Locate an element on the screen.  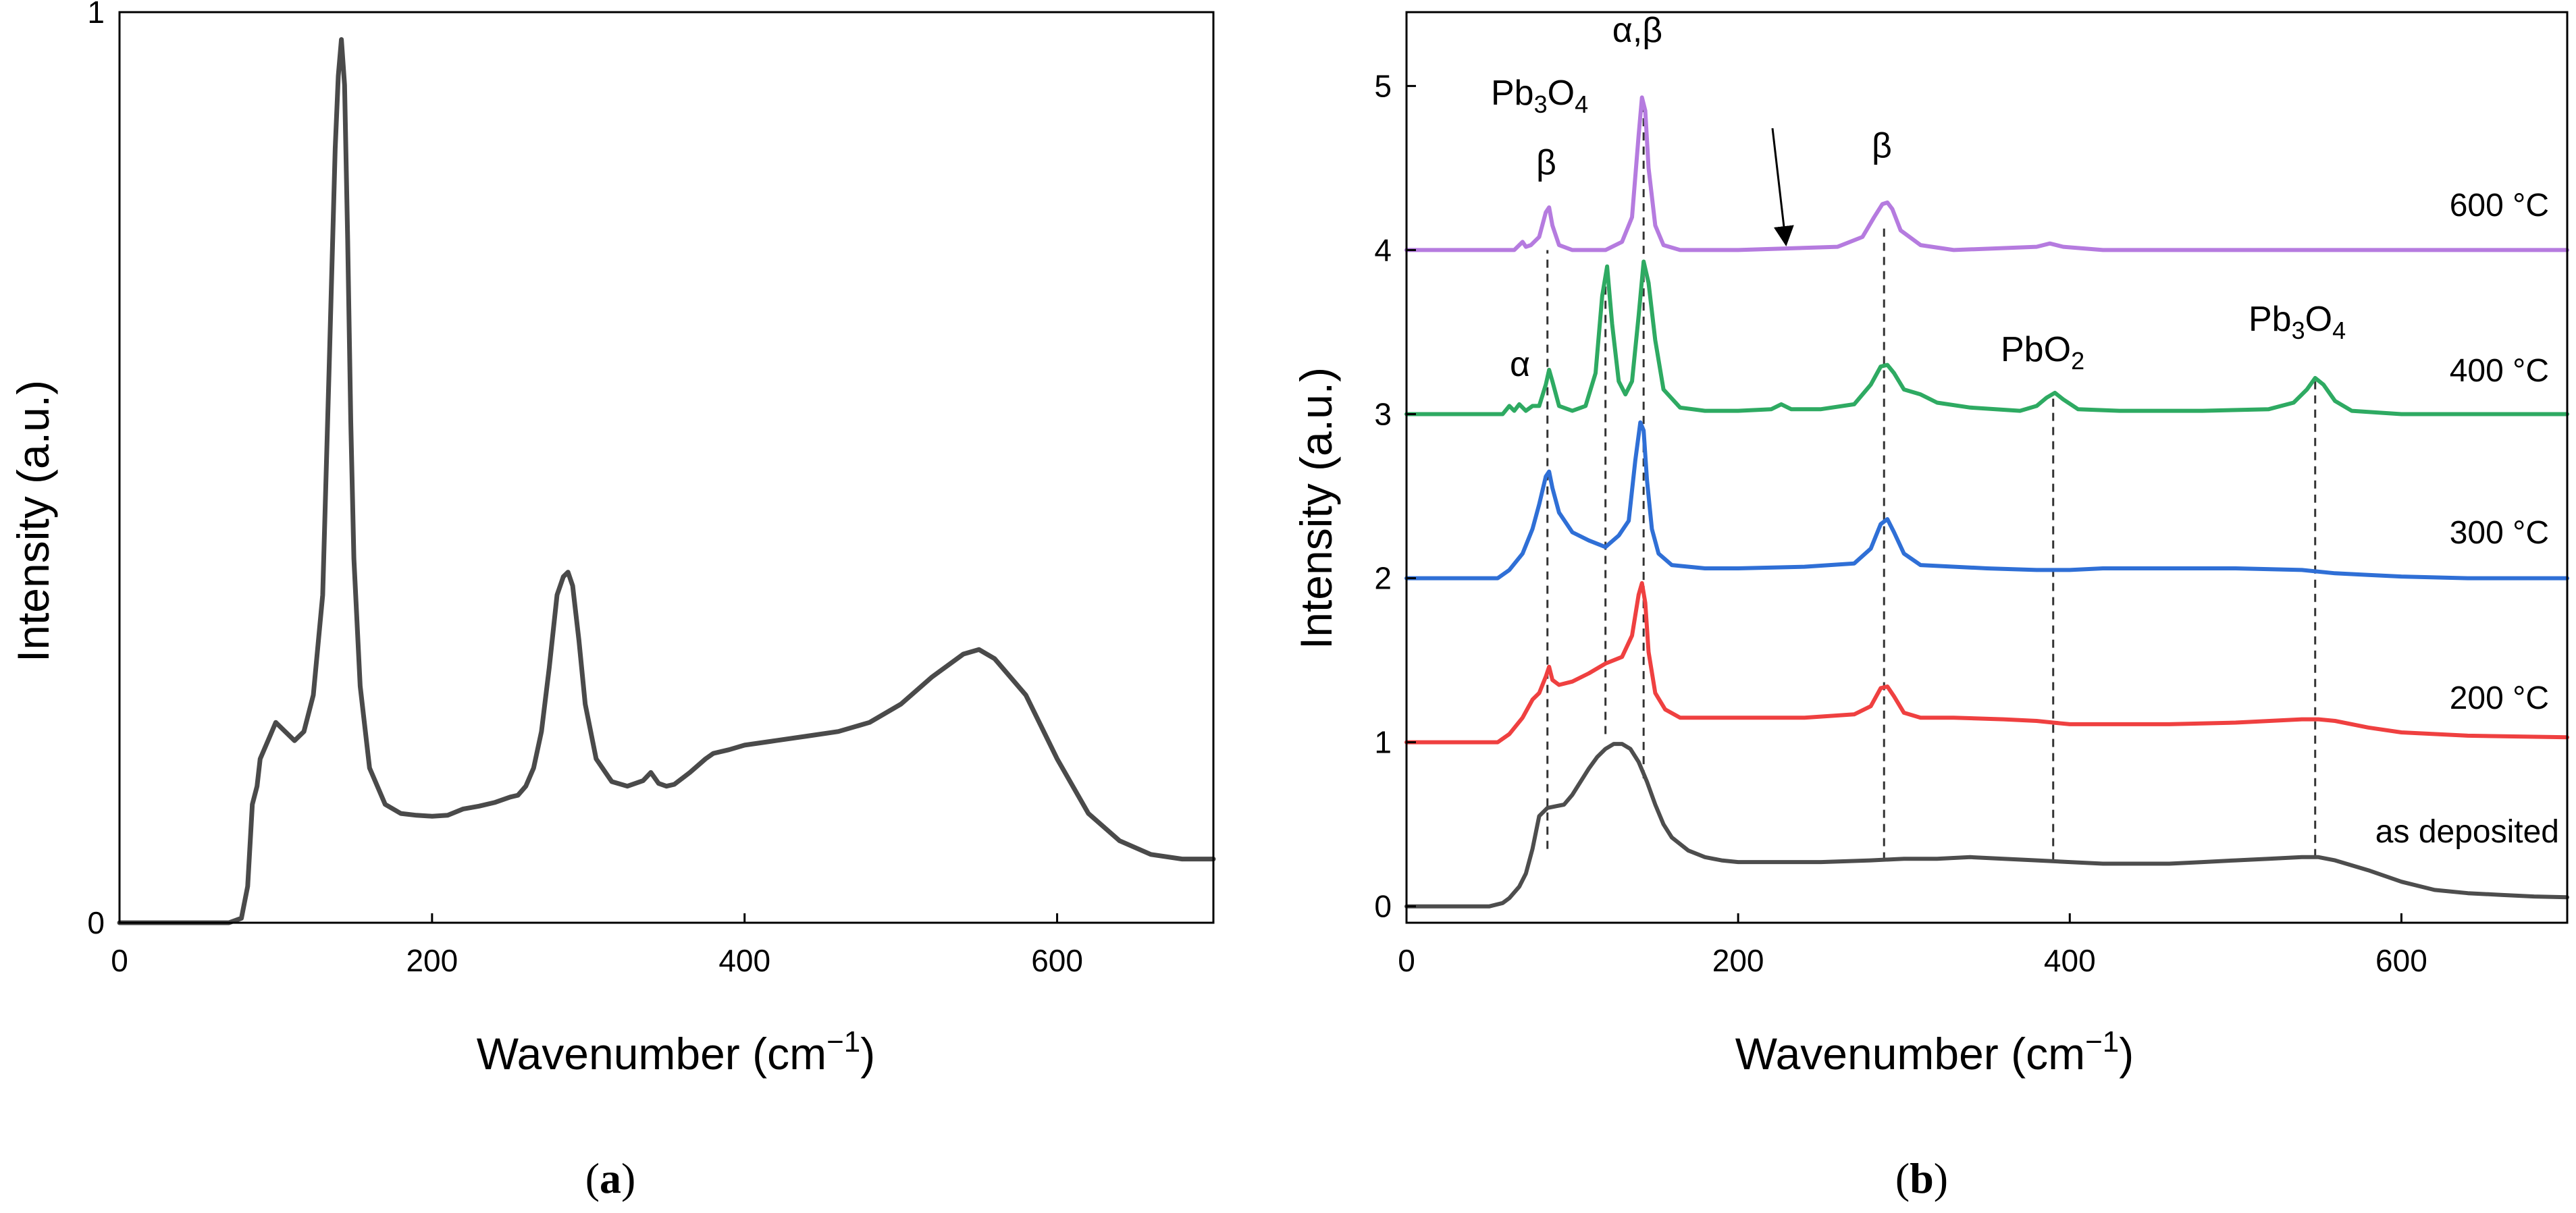
annotation-alpha: α is located at coordinates (1520, 364).